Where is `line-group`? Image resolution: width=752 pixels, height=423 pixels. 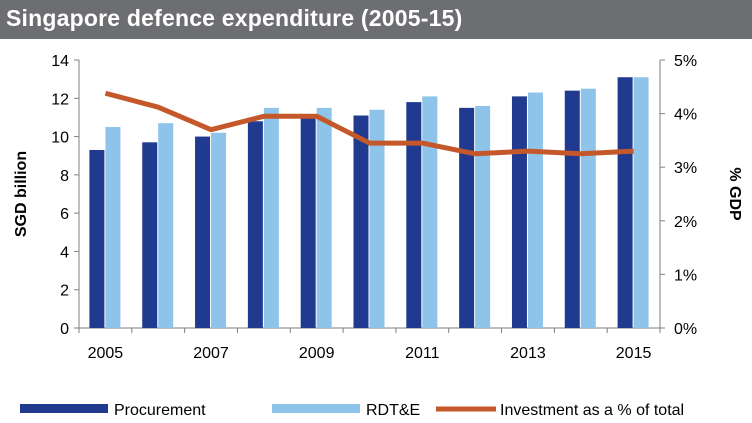
line-group is located at coordinates (369, 123).